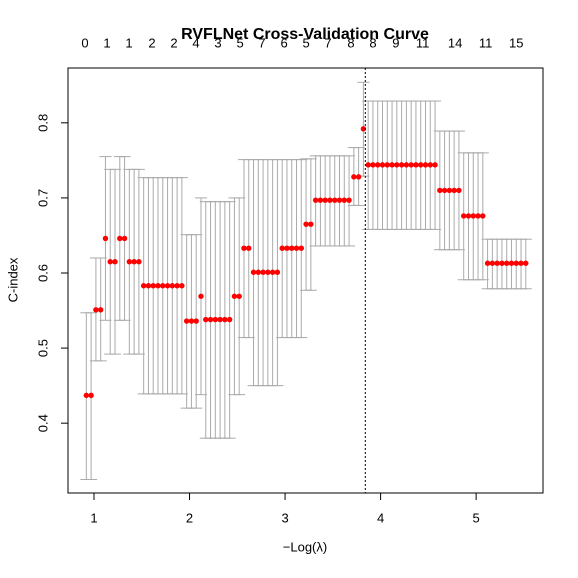  What do you see at coordinates (93, 517) in the screenshot?
I see `x-tick-label: 1` at bounding box center [93, 517].